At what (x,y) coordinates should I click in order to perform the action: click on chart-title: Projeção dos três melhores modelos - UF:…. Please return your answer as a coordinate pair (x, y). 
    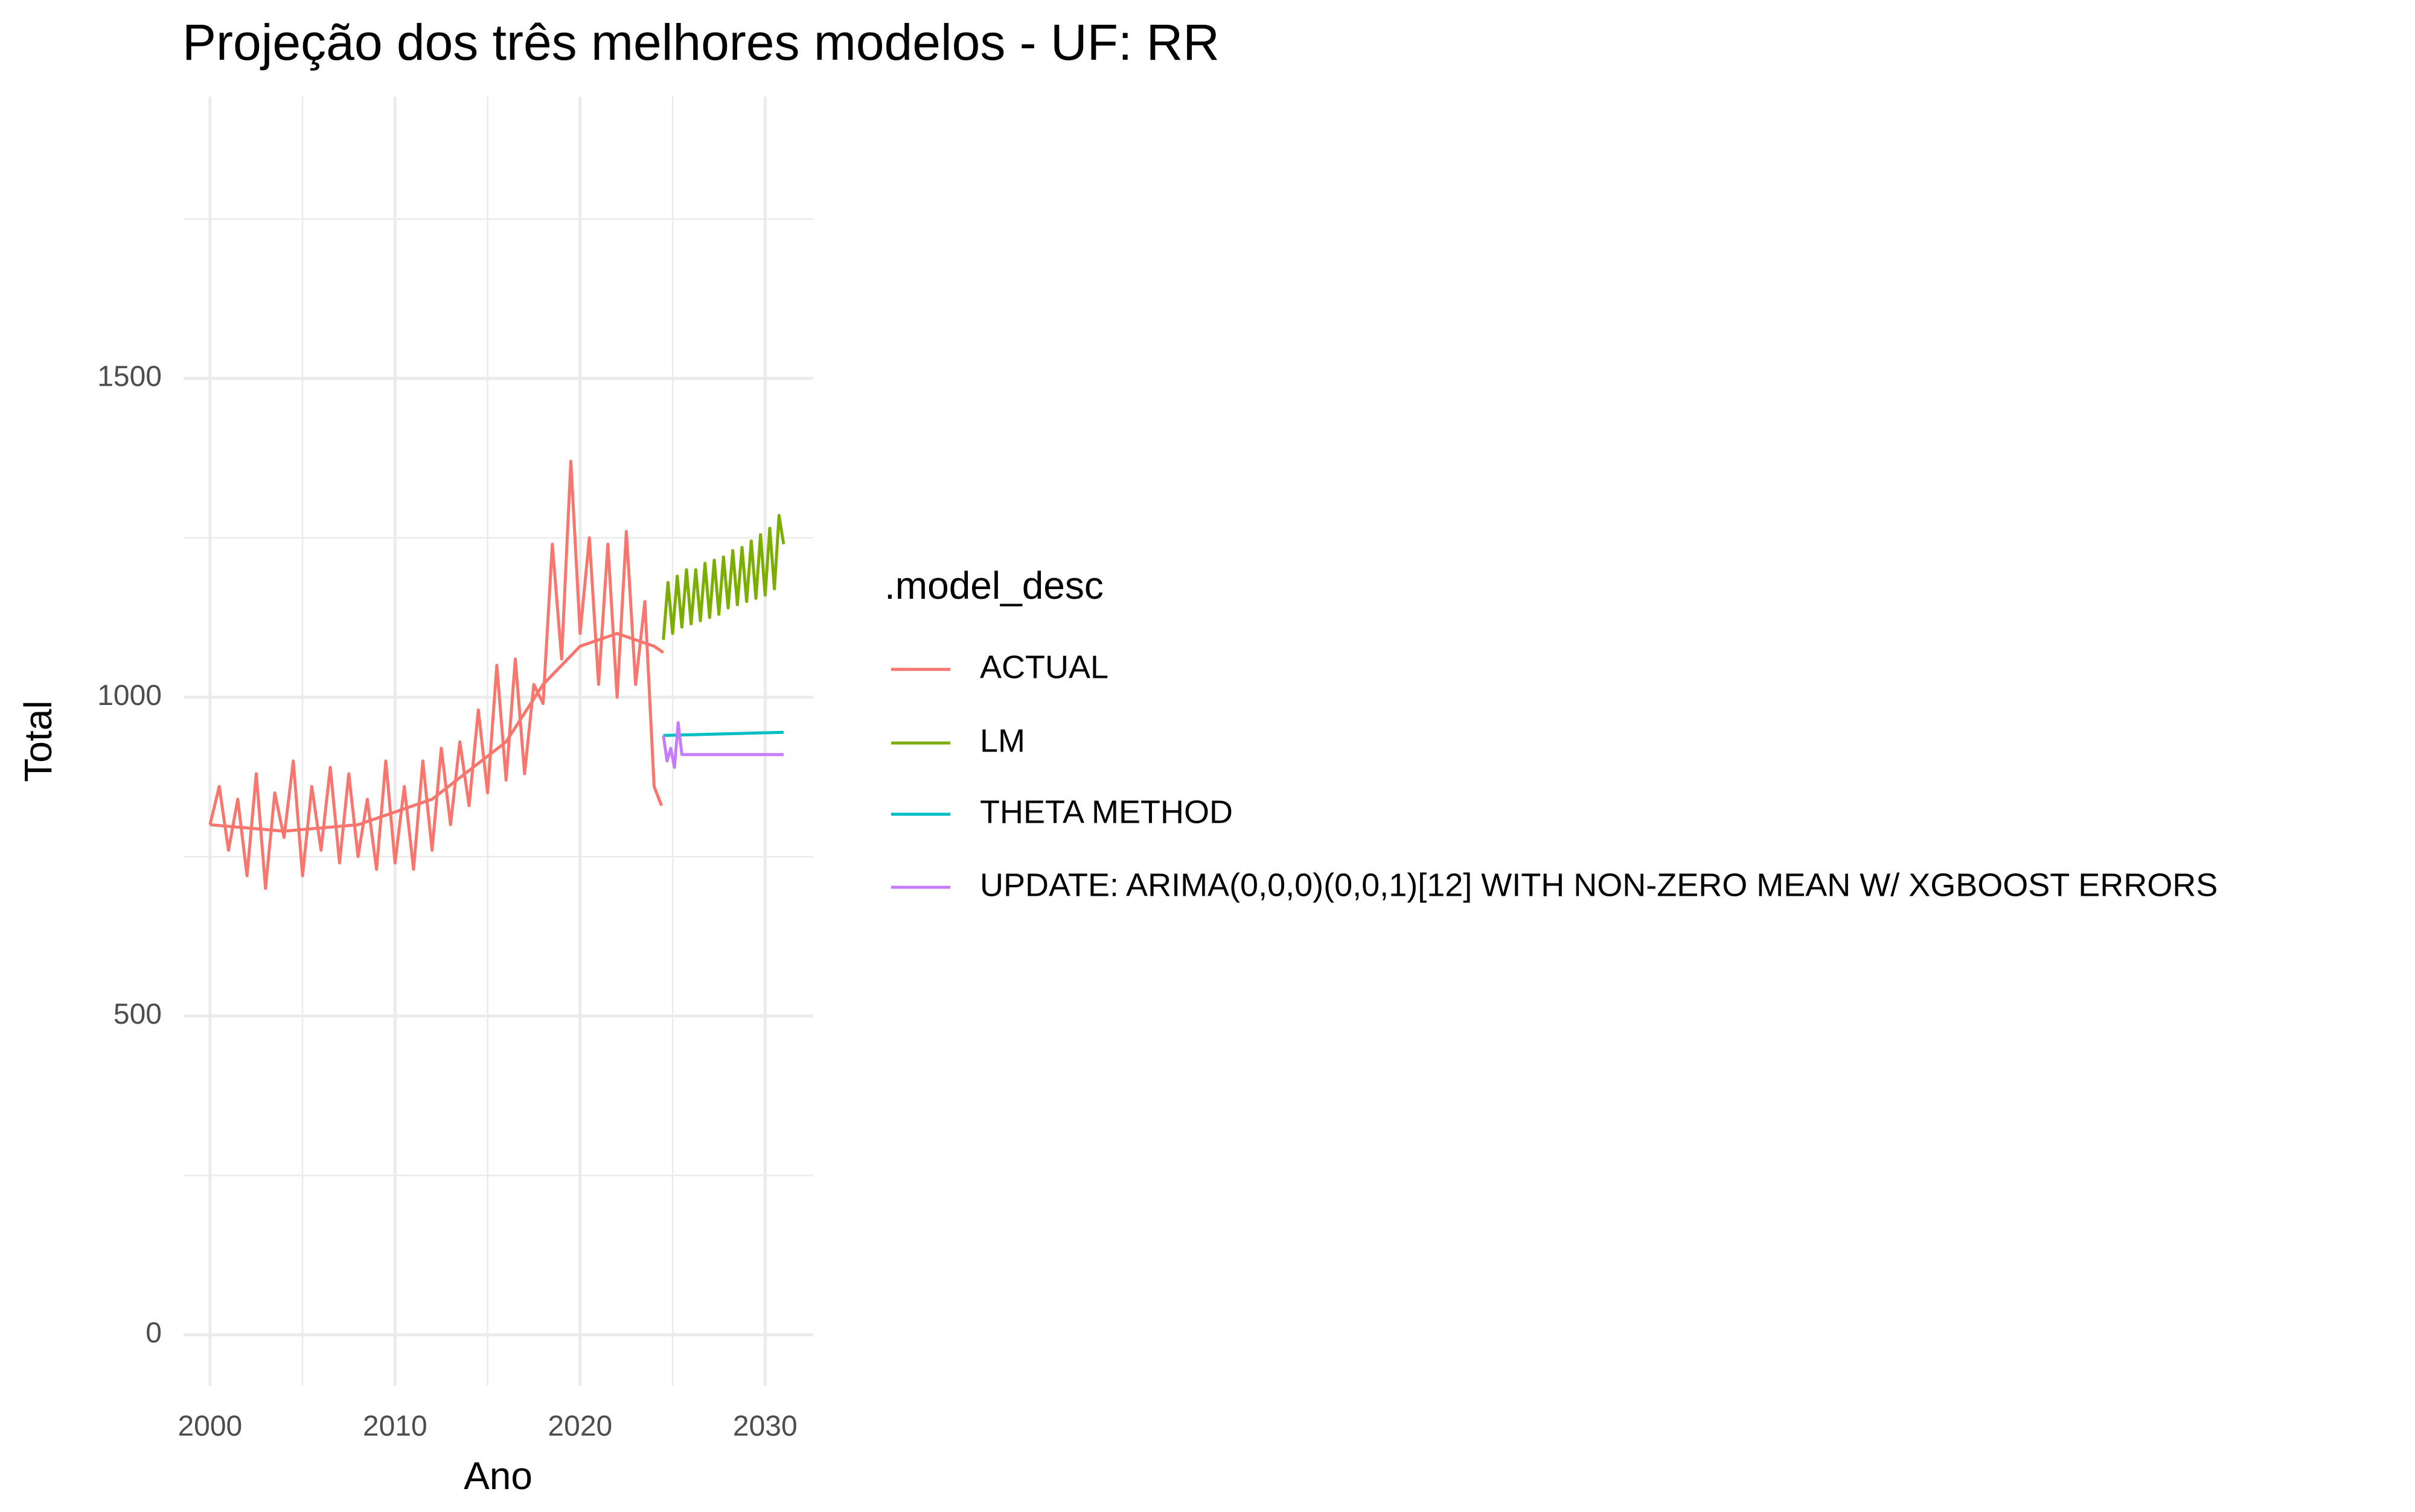
    Looking at the image, I should click on (701, 42).